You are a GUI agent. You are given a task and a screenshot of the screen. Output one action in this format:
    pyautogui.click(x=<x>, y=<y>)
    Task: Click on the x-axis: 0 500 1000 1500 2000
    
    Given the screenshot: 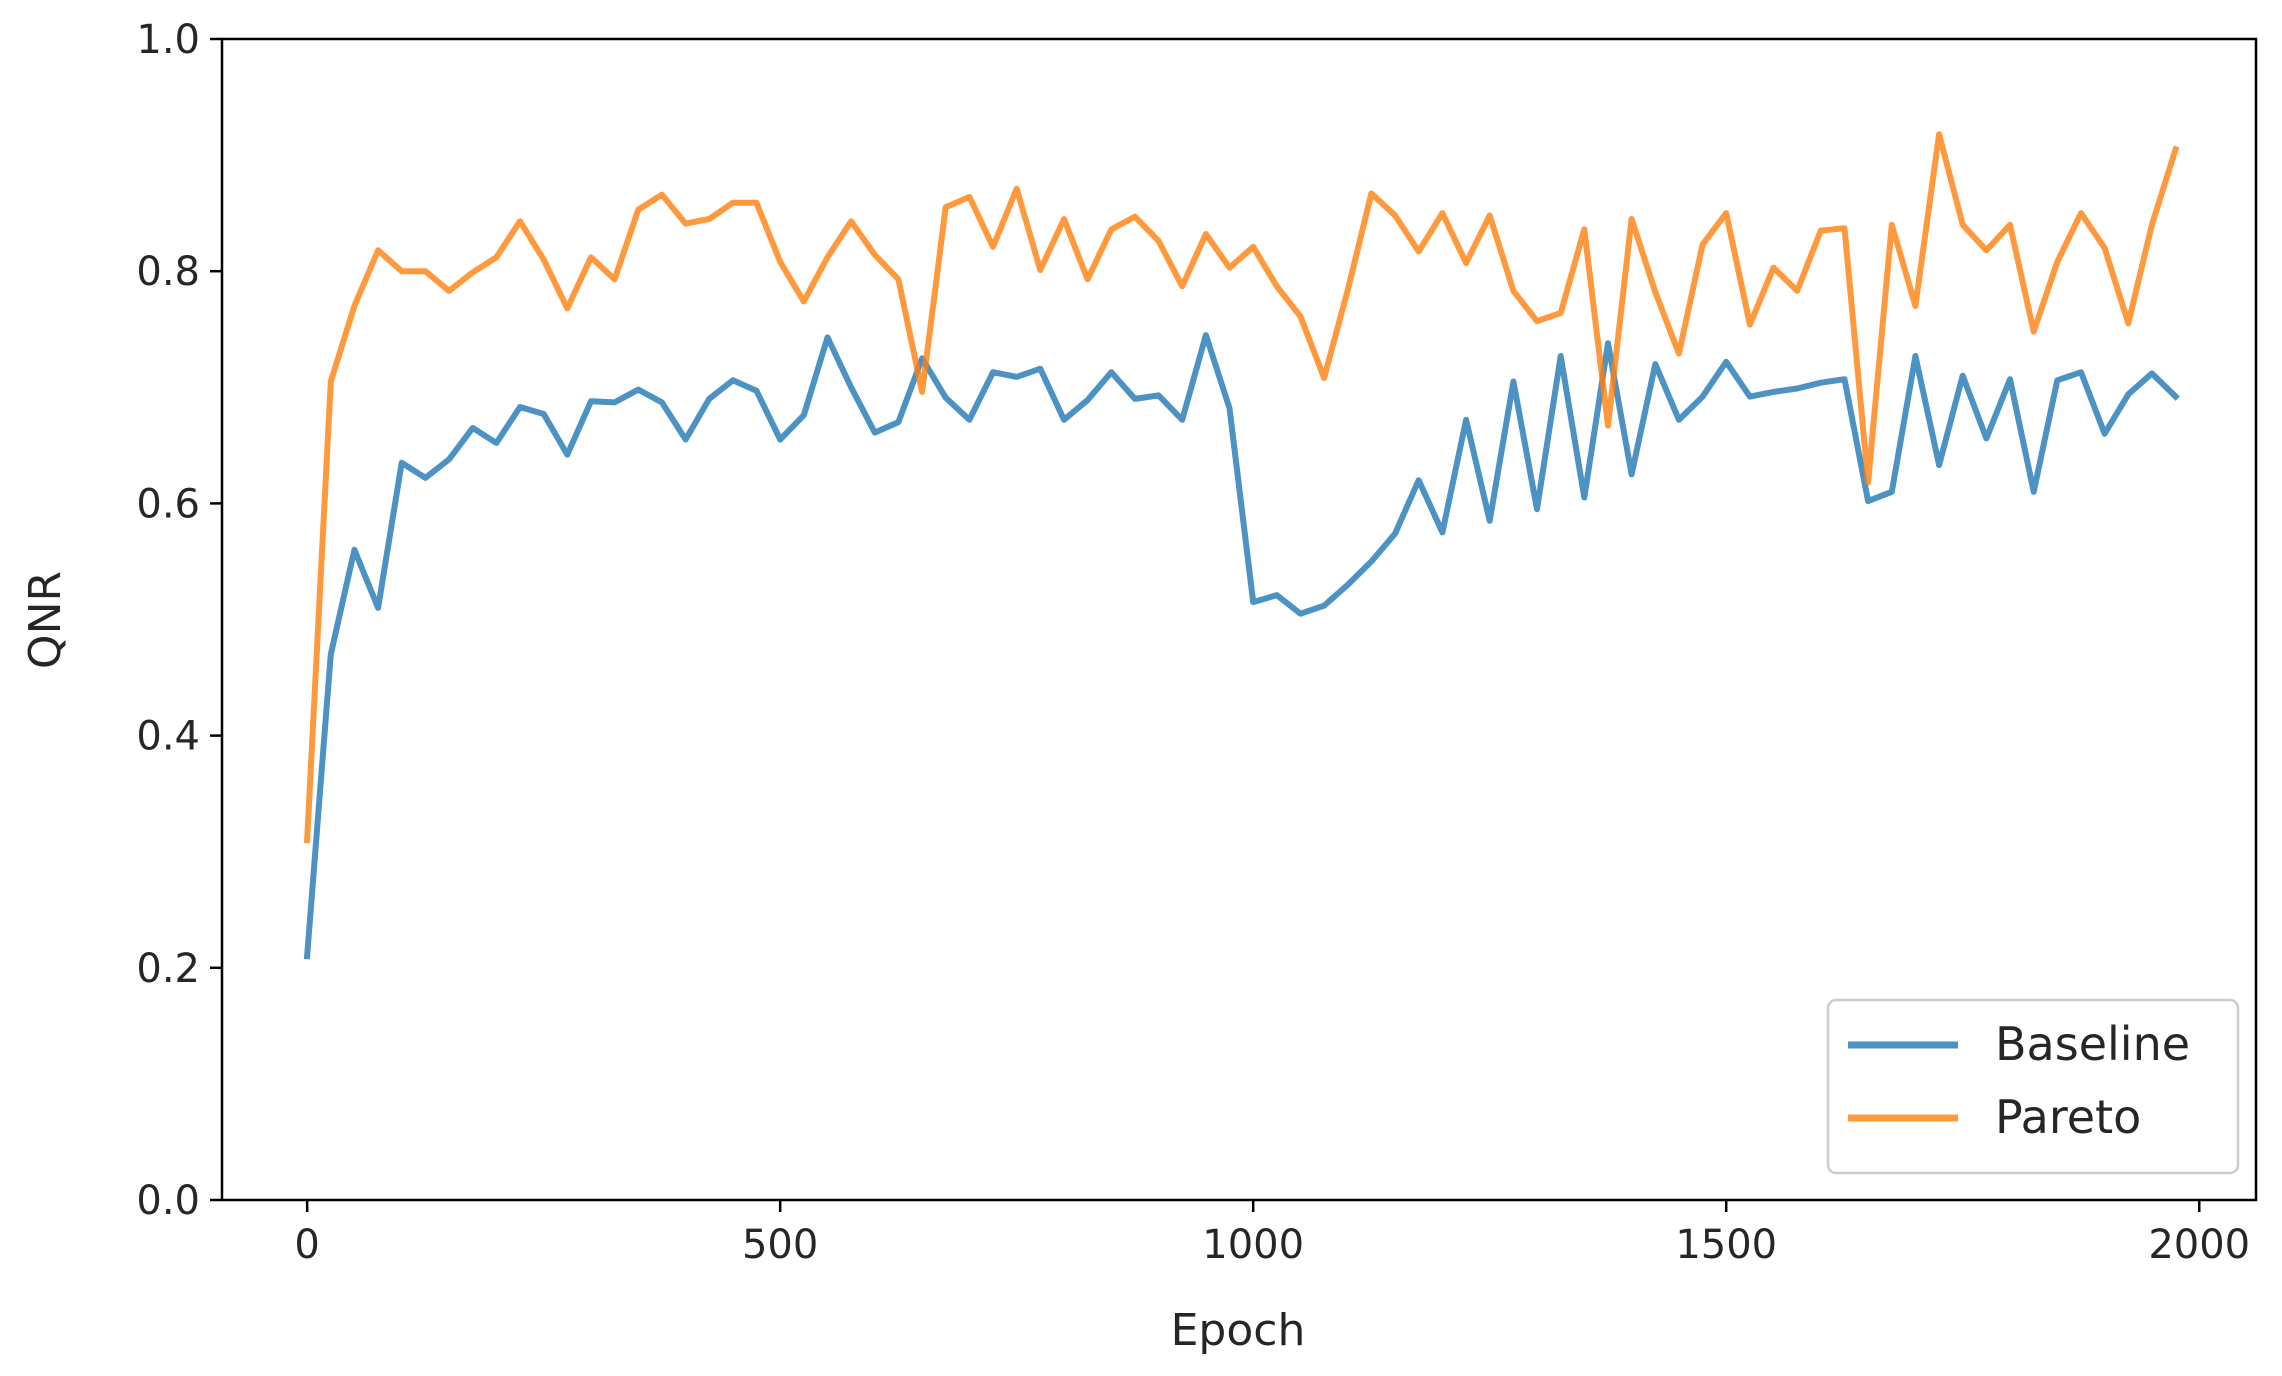 What is the action you would take?
    pyautogui.click(x=1272, y=1234)
    